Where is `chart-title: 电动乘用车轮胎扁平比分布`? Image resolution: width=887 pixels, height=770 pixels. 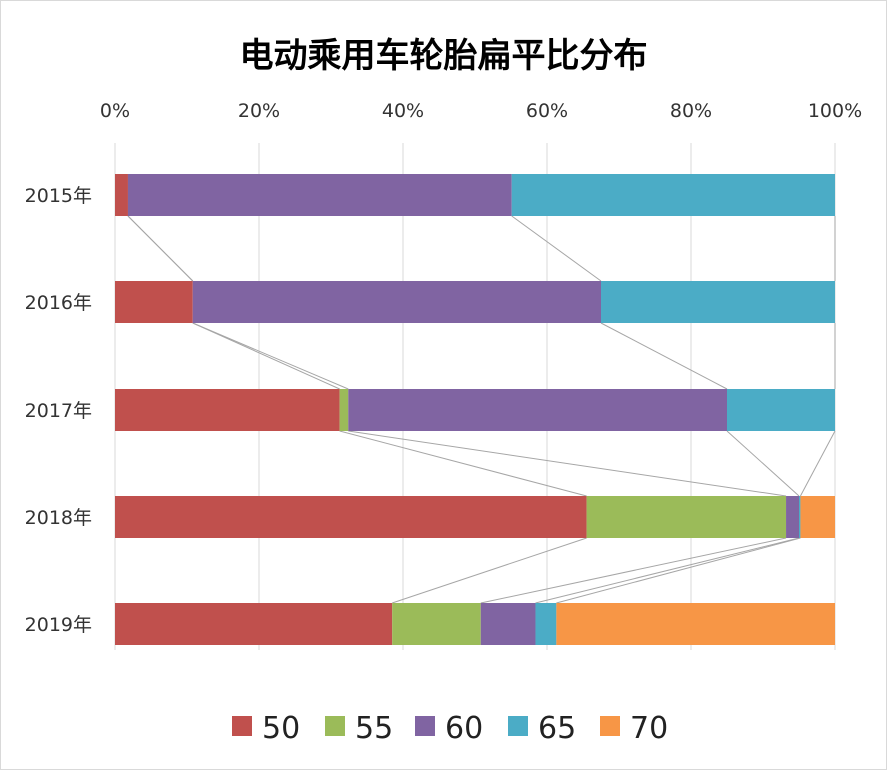
chart-title: 电动乘用车轮胎扁平比分布 is located at coordinates (443, 56).